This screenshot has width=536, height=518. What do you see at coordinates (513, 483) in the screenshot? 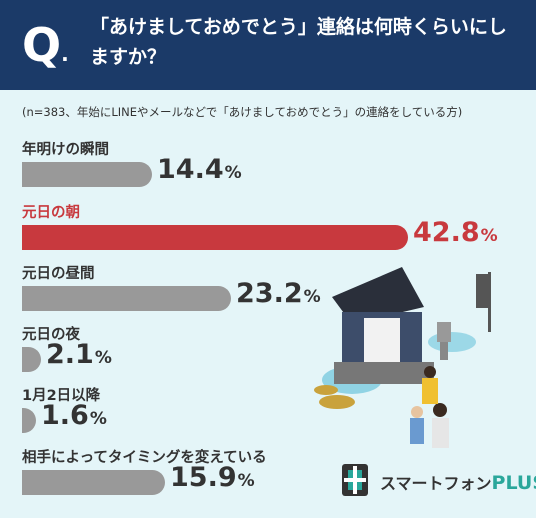
I see `brand-suffix: PLUS` at bounding box center [513, 483].